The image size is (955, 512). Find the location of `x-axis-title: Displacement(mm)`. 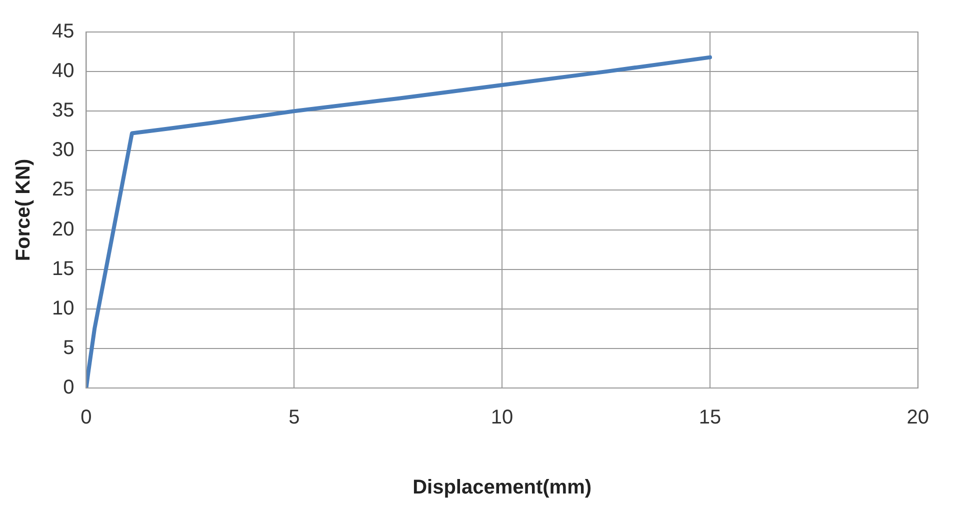

x-axis-title: Displacement(mm) is located at coordinates (502, 487).